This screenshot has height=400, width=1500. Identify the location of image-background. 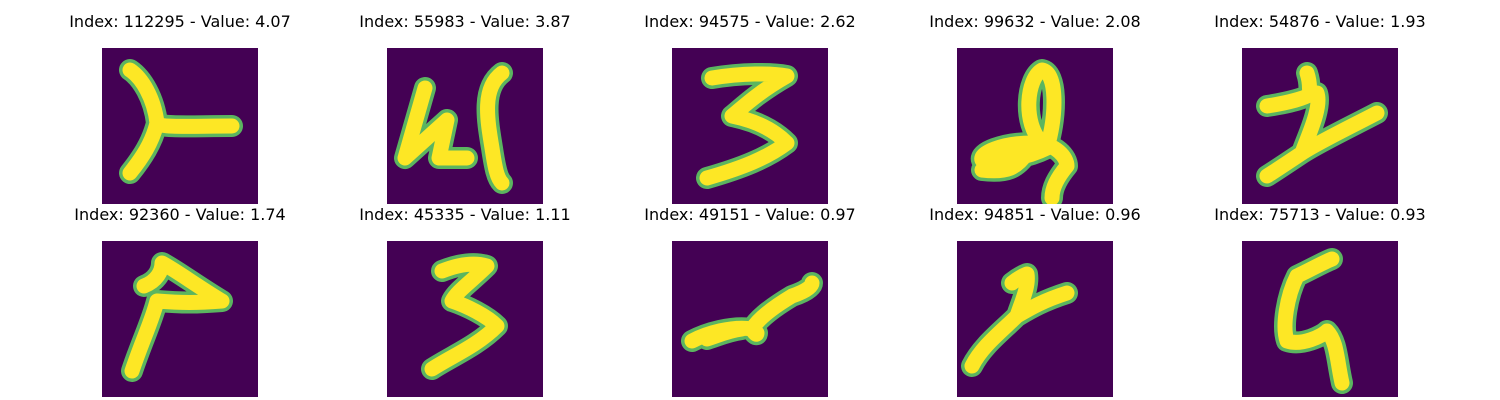
(1035, 319).